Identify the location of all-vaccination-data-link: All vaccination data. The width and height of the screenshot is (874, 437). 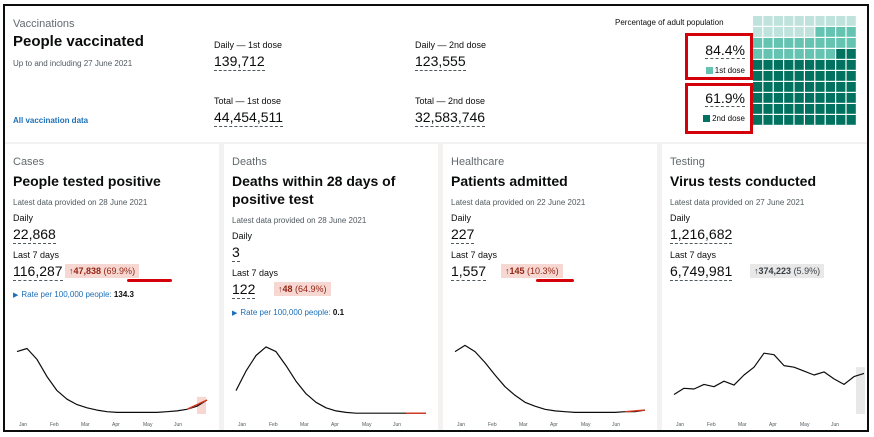
(51, 120).